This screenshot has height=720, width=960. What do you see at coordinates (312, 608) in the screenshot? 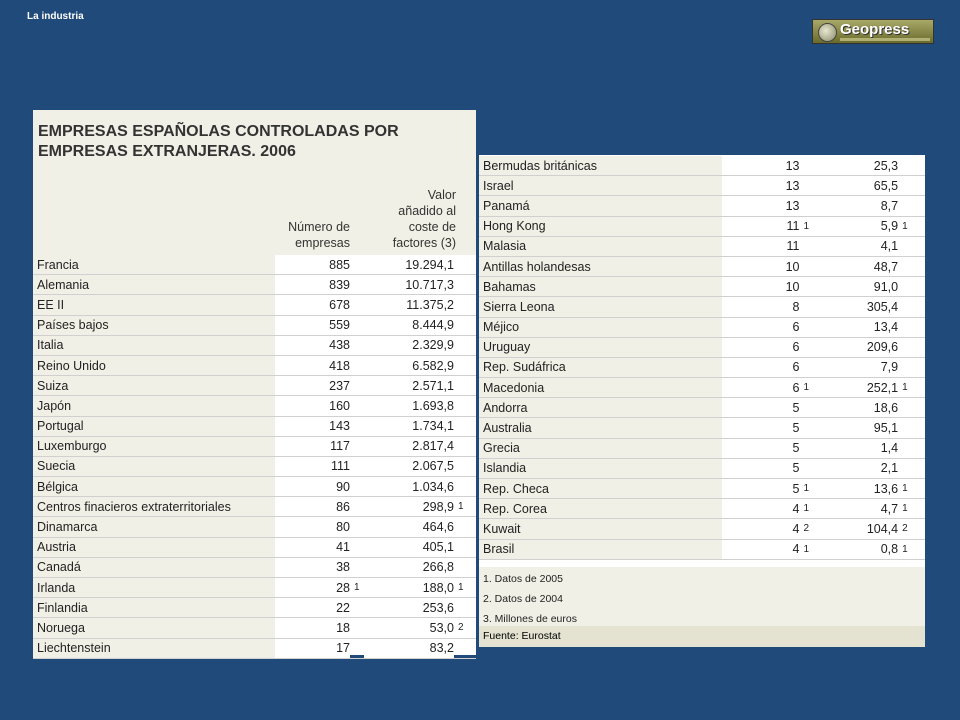
I see `company-count-cell: 22` at bounding box center [312, 608].